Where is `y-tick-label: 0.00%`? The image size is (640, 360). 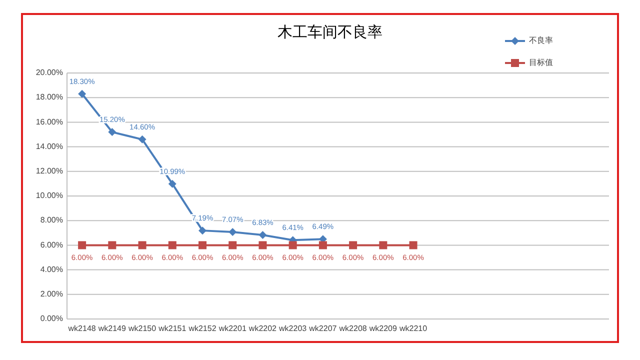
y-tick-label: 0.00% is located at coordinates (51, 319).